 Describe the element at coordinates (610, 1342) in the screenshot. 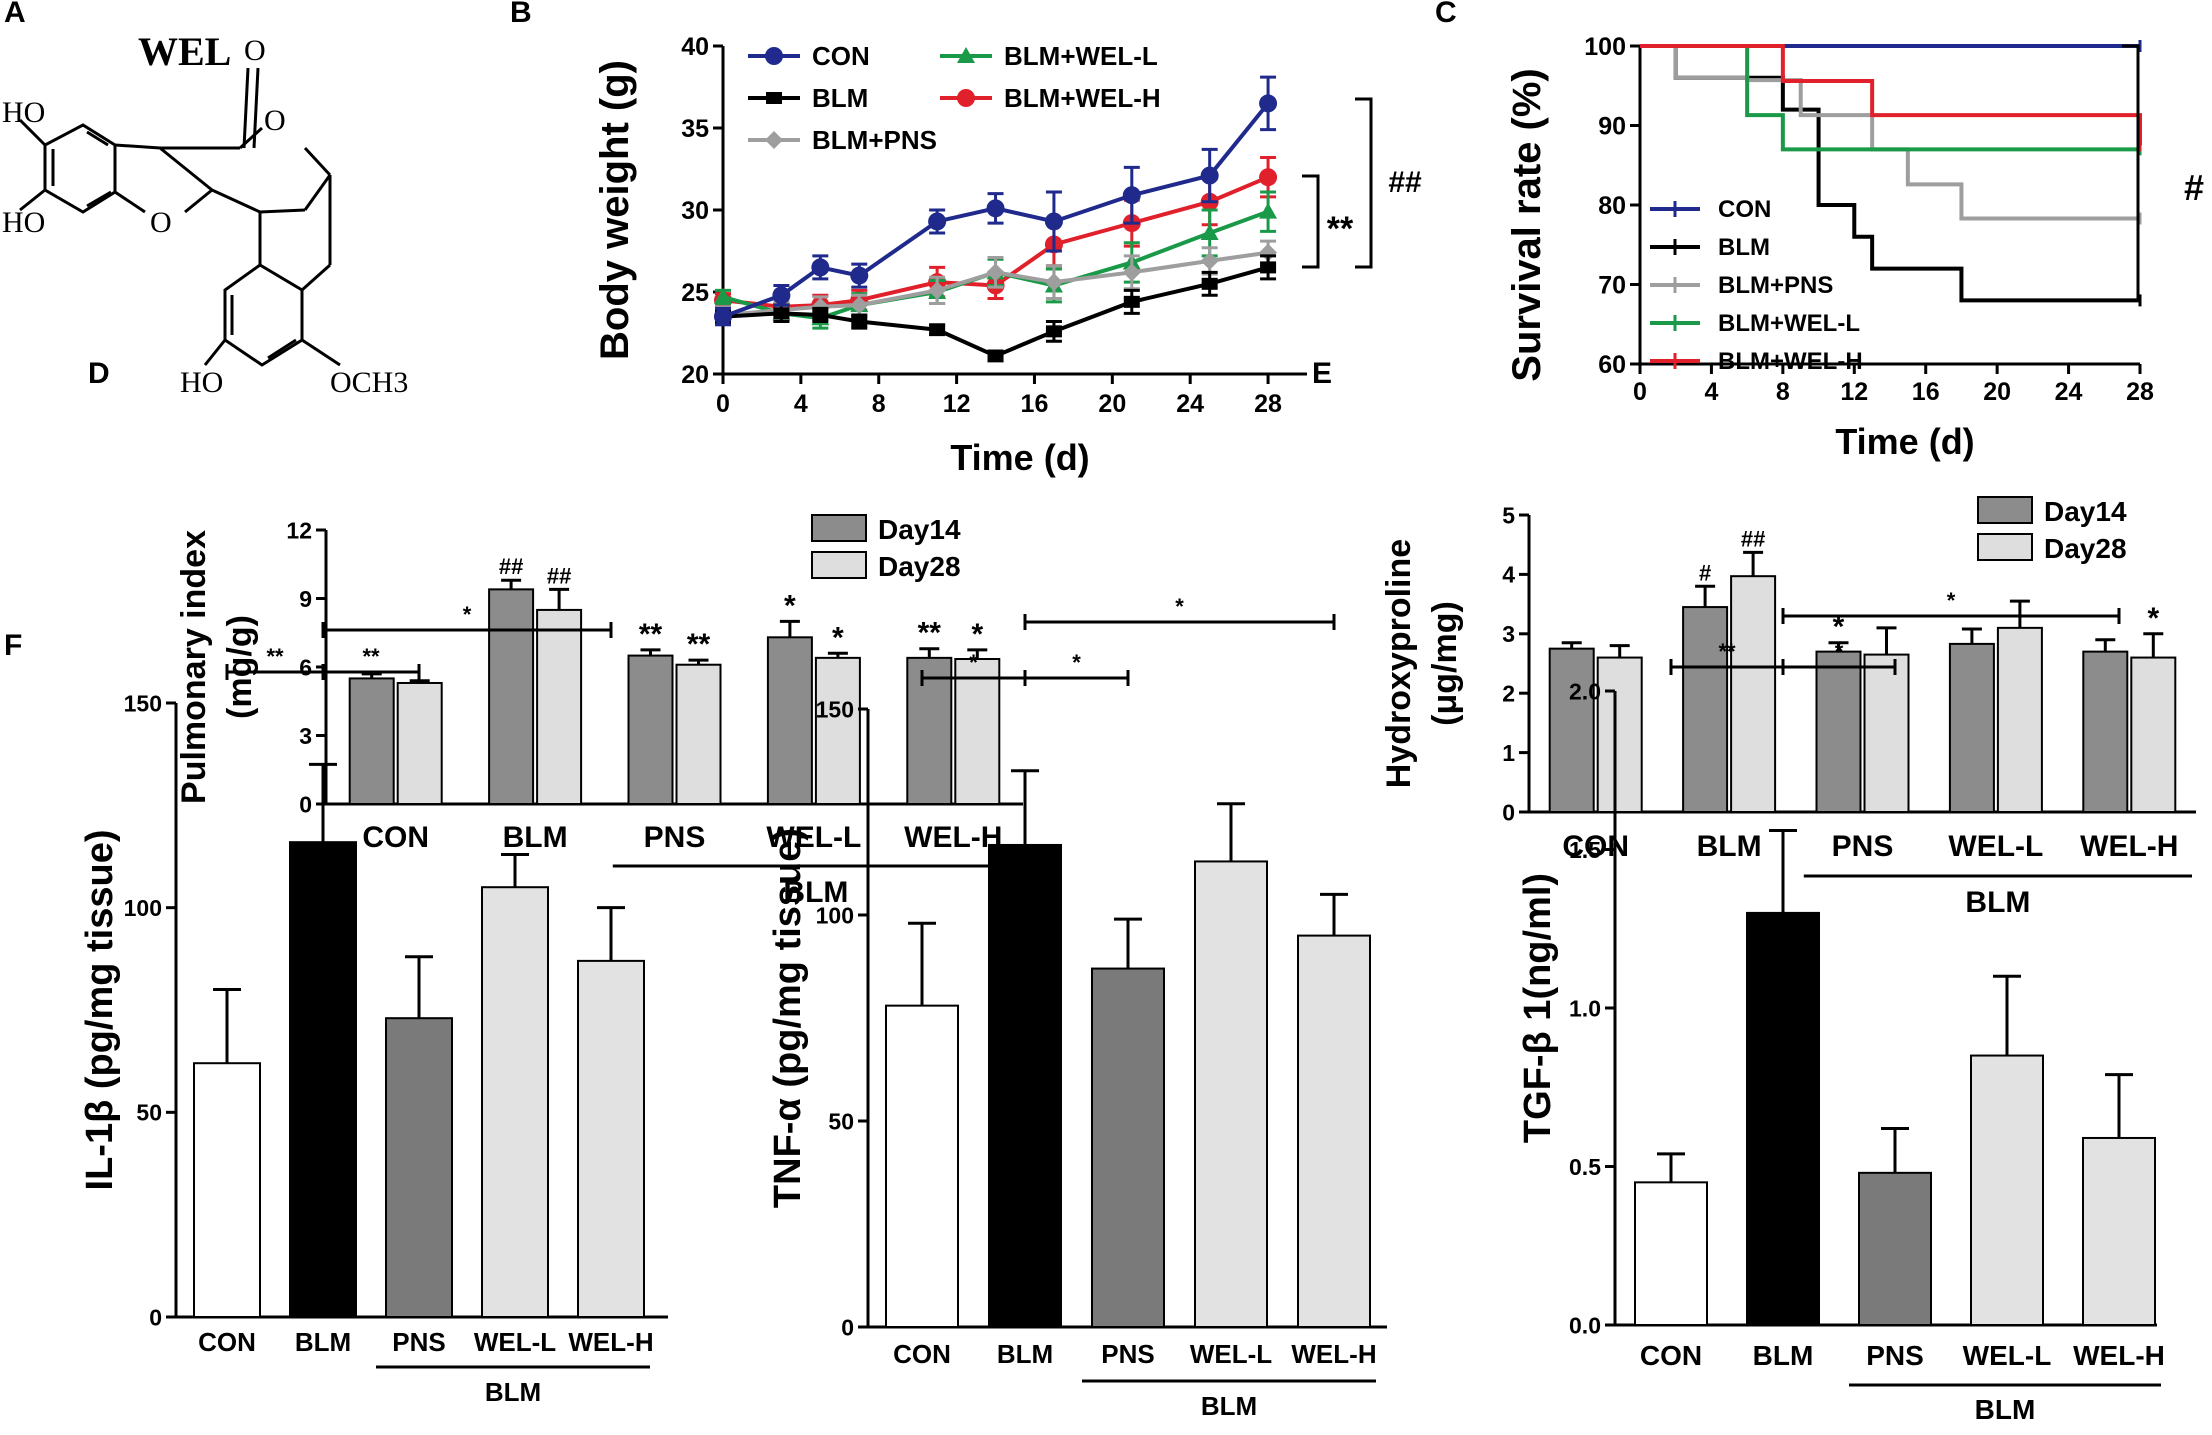

I see `F1-category-label: WEL-H` at that location.